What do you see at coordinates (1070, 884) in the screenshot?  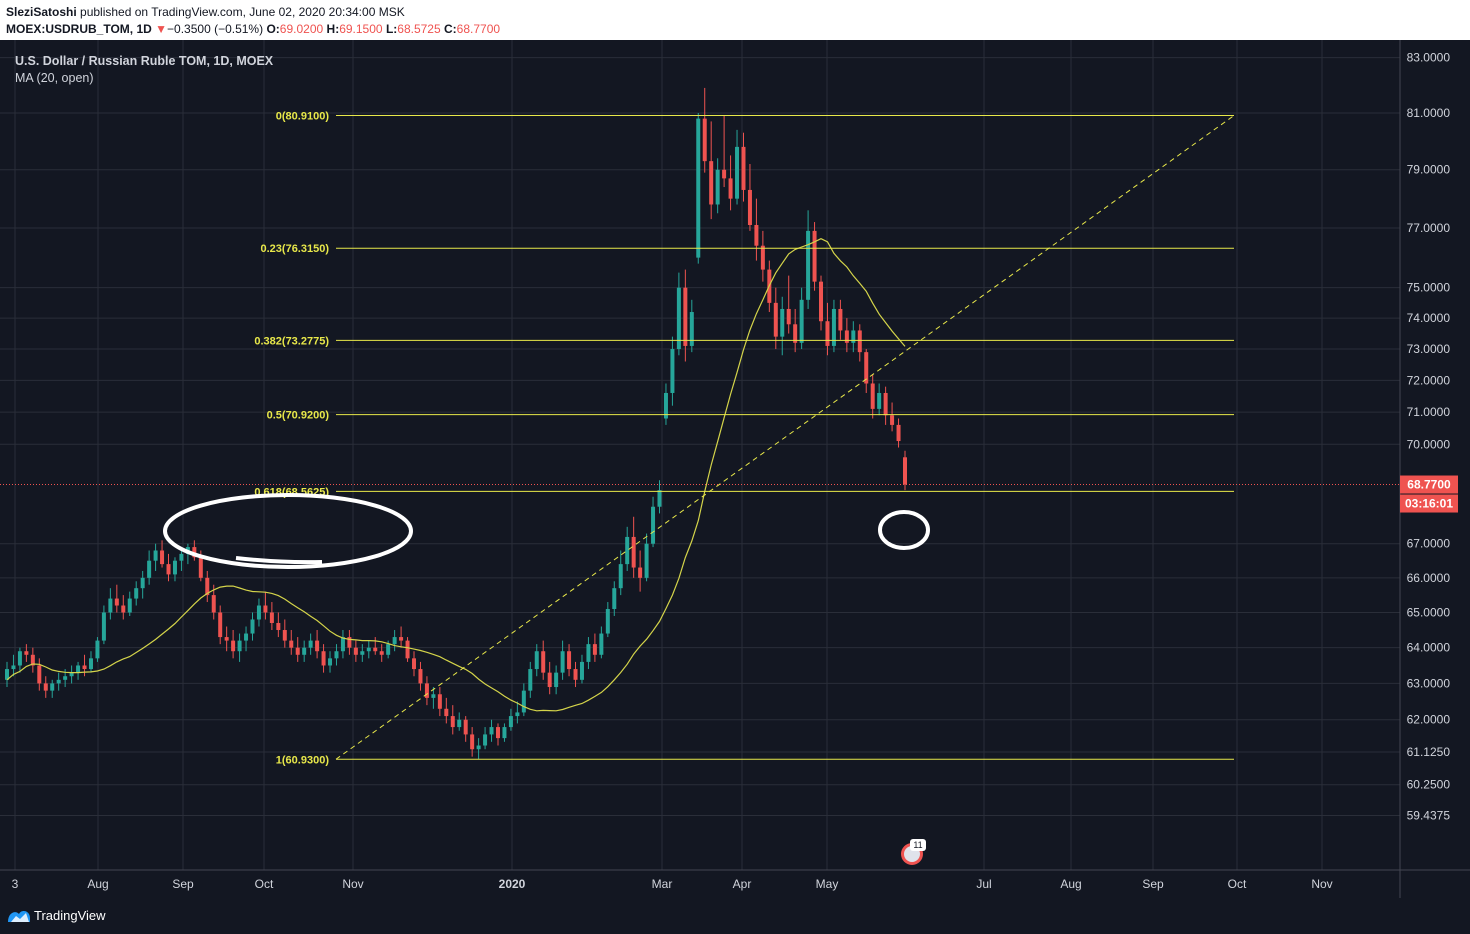 I see `x-tick-label: Aug` at bounding box center [1070, 884].